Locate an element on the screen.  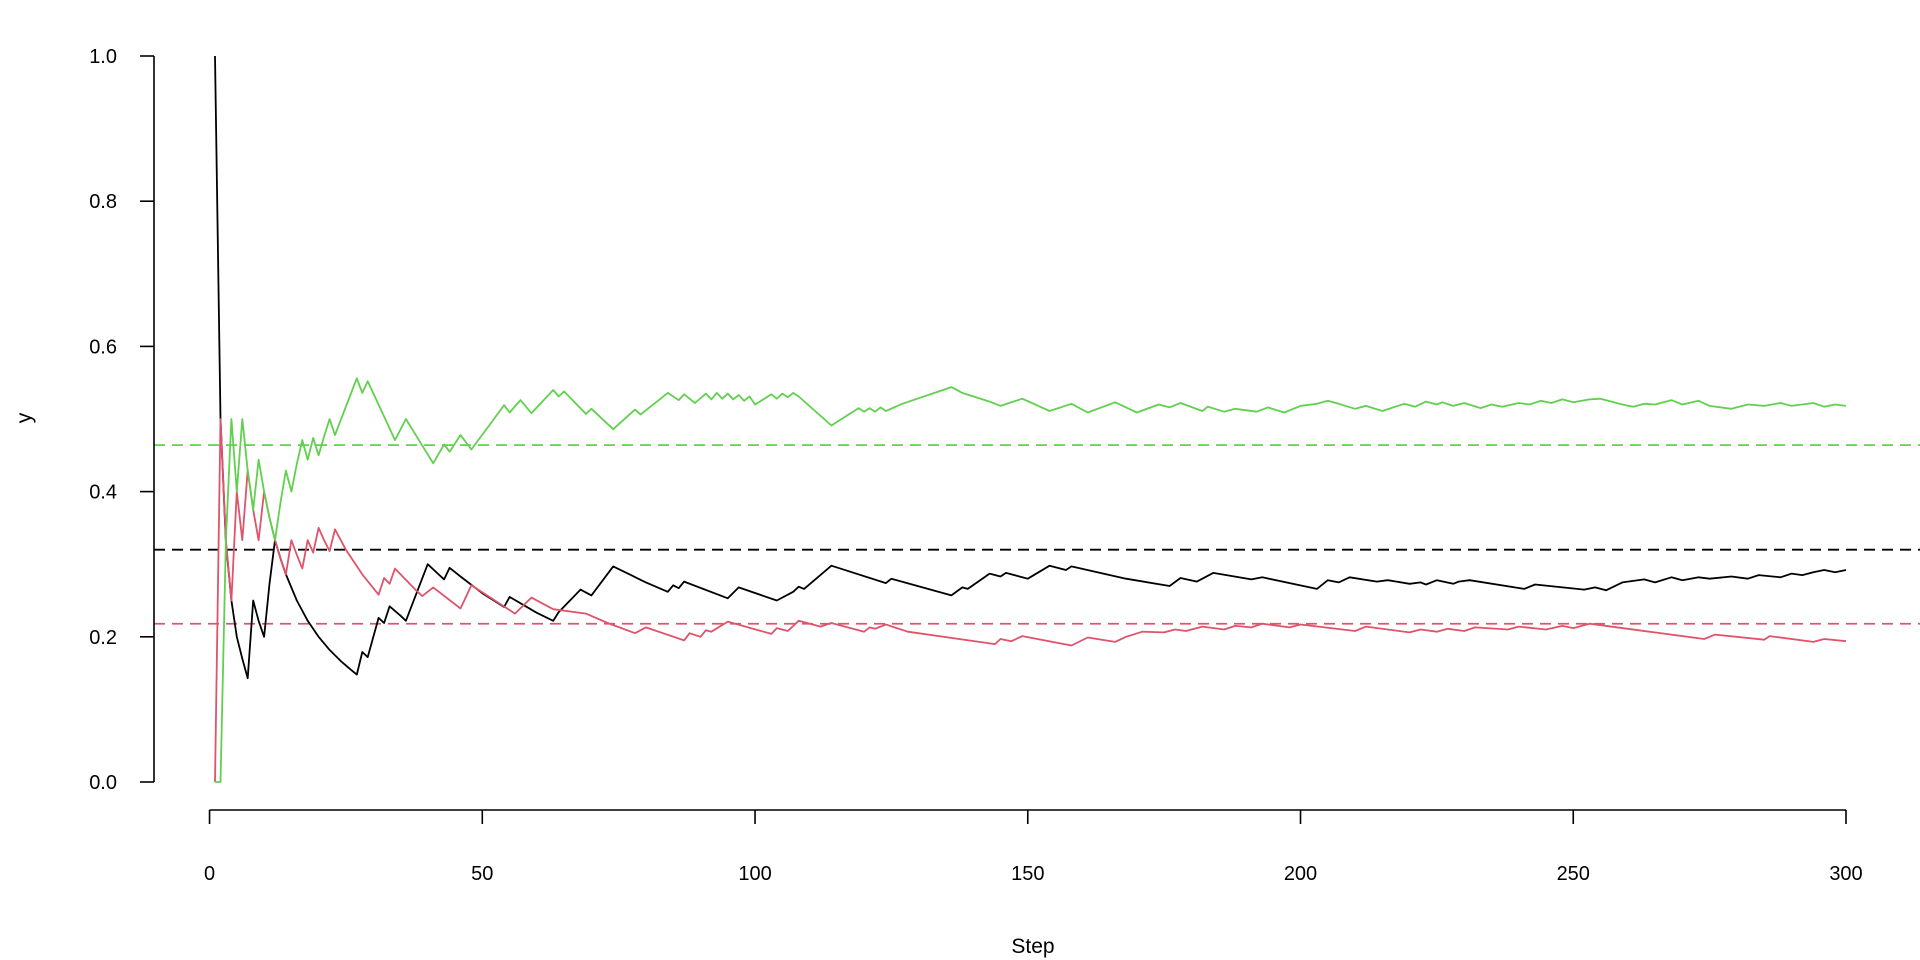
y-tick-label: 1.0 is located at coordinates (103, 57).